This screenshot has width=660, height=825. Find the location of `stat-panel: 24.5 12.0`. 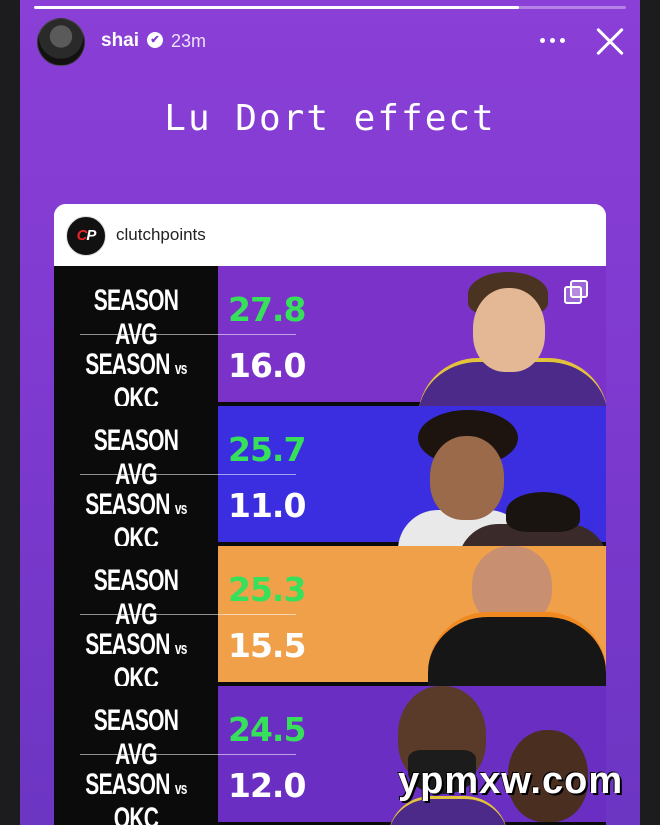

stat-panel: 24.5 12.0 is located at coordinates (412, 755).